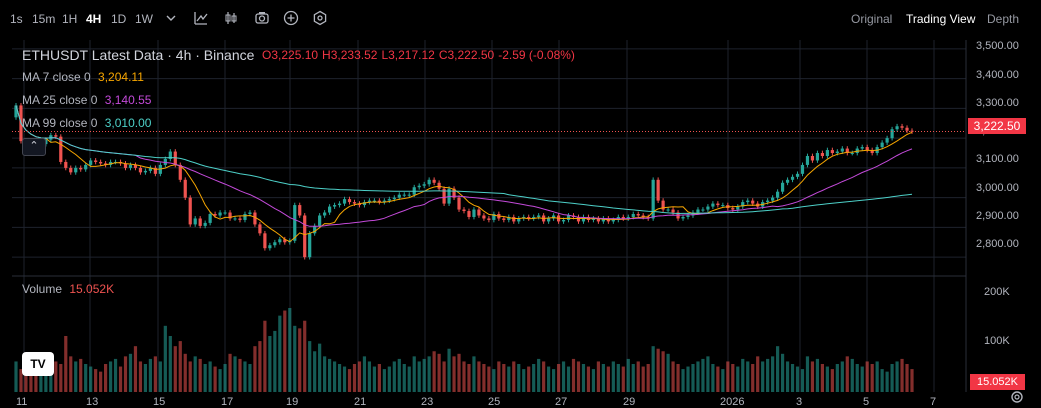 The height and width of the screenshot is (408, 1041). What do you see at coordinates (262, 18) in the screenshot?
I see `camera-icon` at bounding box center [262, 18].